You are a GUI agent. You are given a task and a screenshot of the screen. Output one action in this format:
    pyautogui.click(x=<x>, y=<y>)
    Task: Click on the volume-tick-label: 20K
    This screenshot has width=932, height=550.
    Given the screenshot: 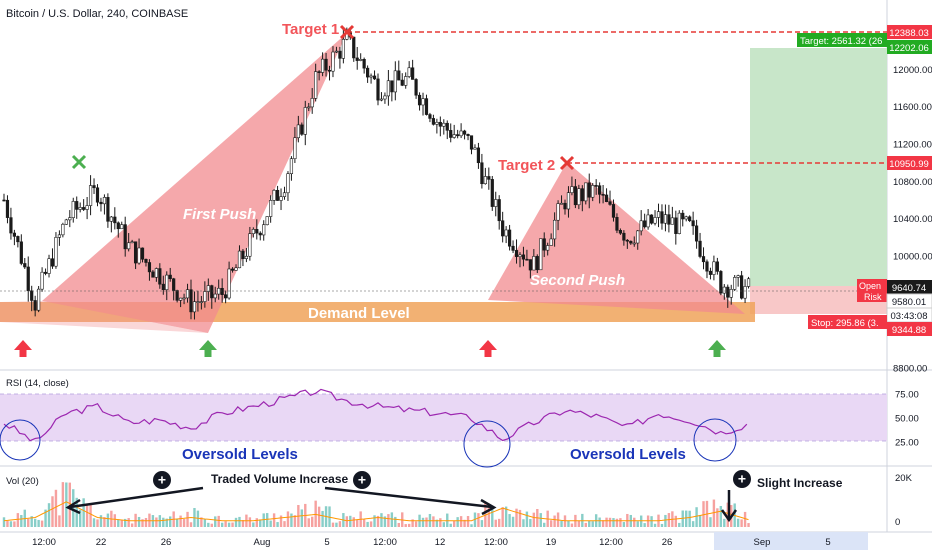 What is the action you would take?
    pyautogui.click(x=904, y=478)
    